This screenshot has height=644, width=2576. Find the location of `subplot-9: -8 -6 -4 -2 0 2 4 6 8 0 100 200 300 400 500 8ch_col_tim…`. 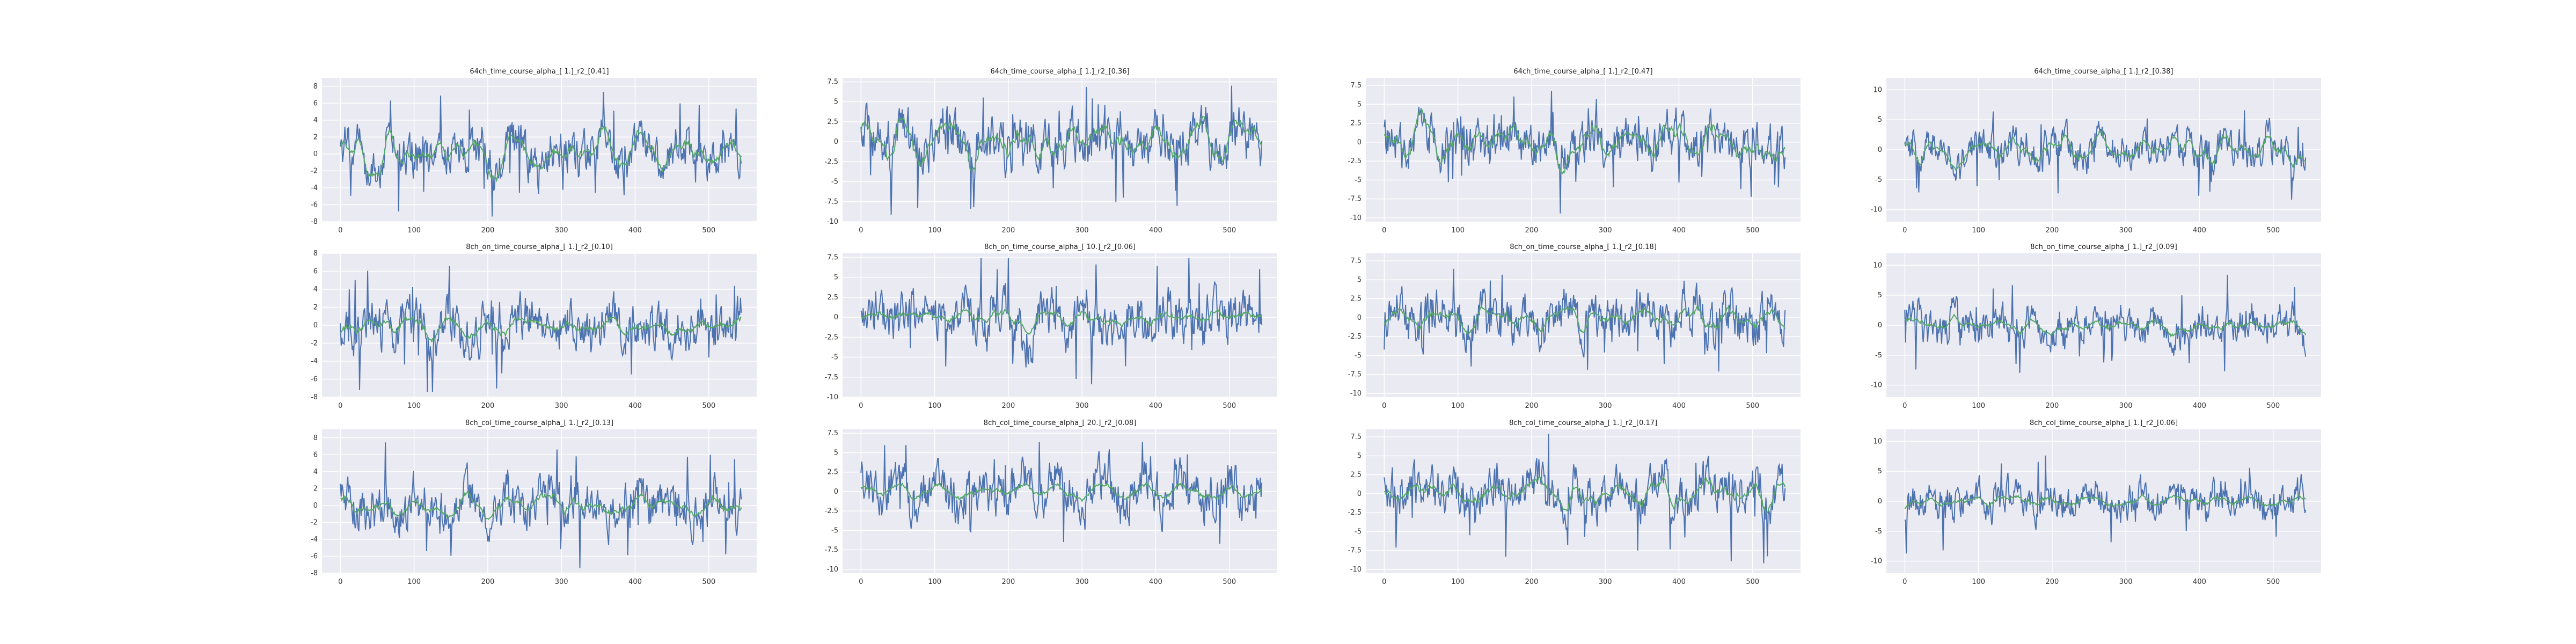

subplot-9: -8 -6 -4 -2 0 2 4 6 8 0 100 200 300 400 500 8ch_col_tim… is located at coordinates (534, 502).